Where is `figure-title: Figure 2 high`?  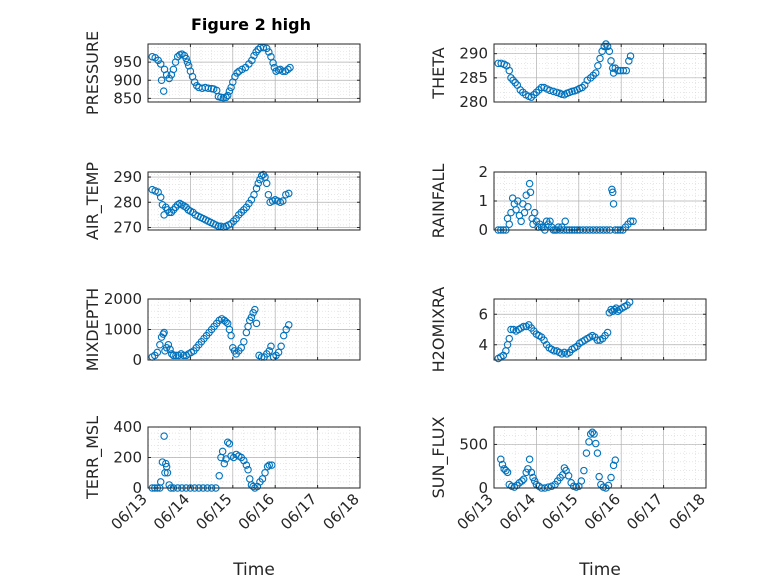
figure-title: Figure 2 high is located at coordinates (251, 24).